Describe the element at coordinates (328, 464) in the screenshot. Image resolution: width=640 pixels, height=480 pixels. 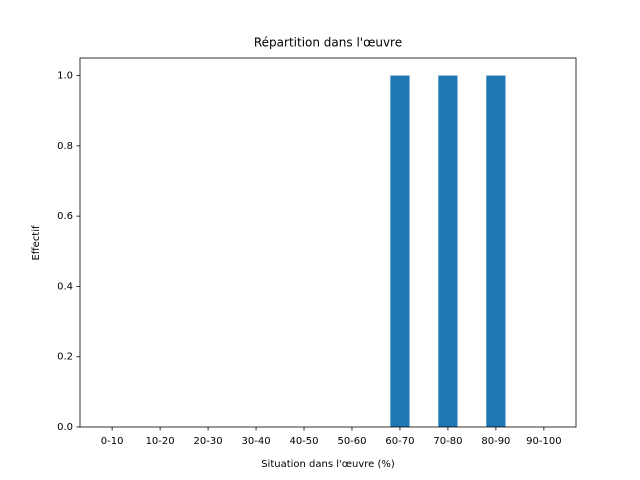
I see `x-axis-label: Situation dans l'œuvre (%)` at that location.